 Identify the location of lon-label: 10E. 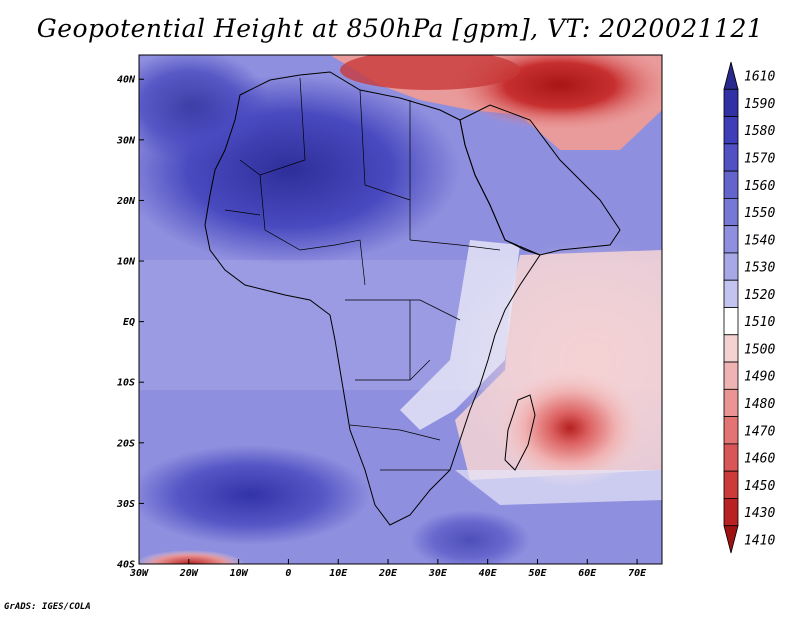
(338, 573).